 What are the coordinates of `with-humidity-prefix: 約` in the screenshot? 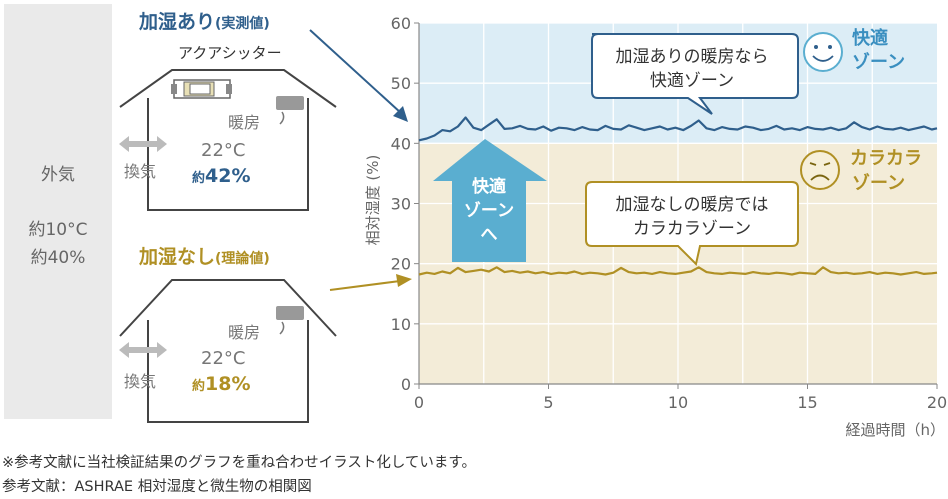 It's located at (199, 178).